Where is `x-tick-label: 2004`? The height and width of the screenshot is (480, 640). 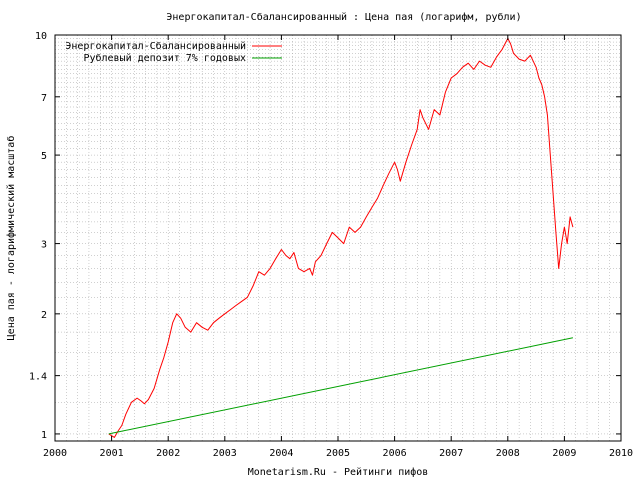
x-tick-label: 2004 is located at coordinates (281, 453).